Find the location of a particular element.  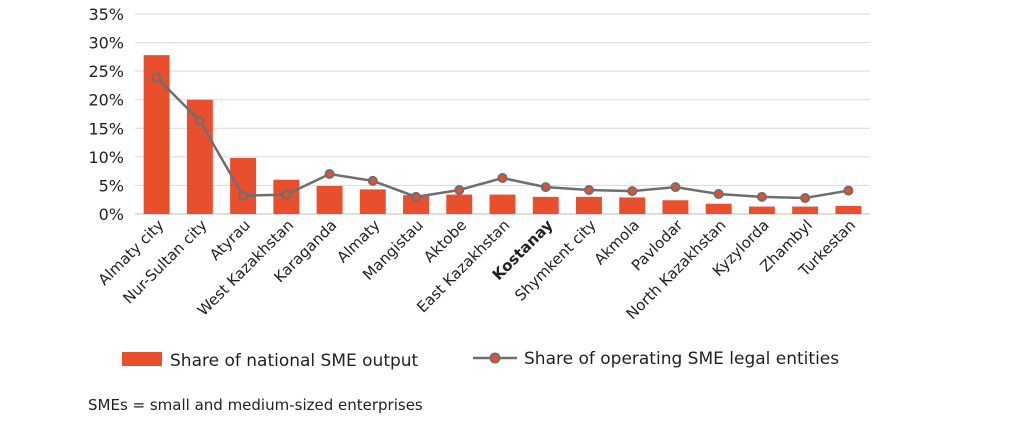

y-tick-label: 35% is located at coordinates (106, 14).